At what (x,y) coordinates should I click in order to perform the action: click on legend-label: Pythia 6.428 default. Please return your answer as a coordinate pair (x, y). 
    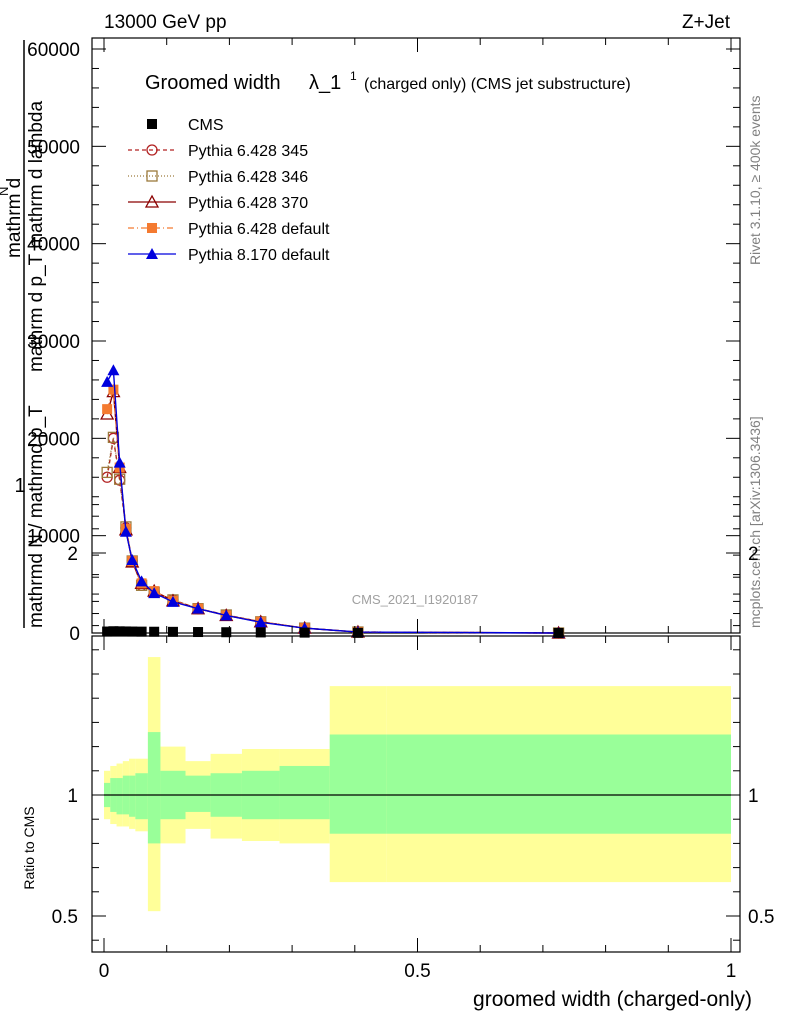
    Looking at the image, I should click on (259, 229).